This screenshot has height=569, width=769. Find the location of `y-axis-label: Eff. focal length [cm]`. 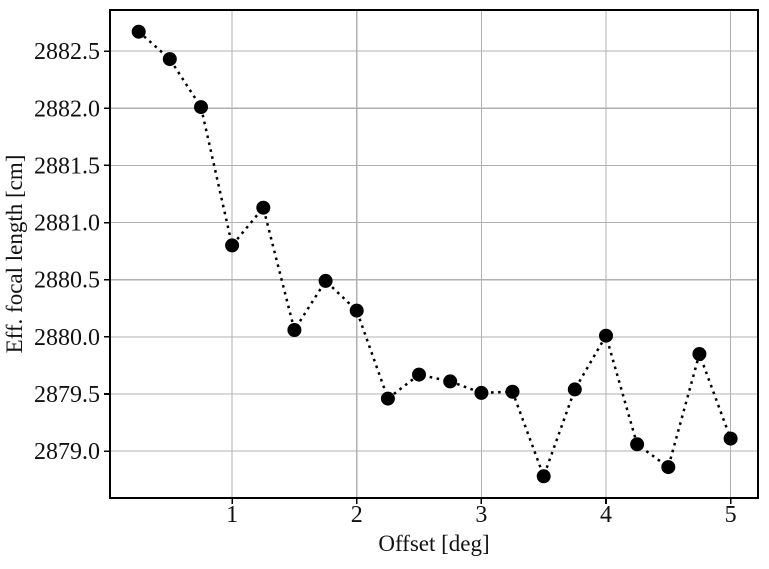

y-axis-label: Eff. focal length [cm] is located at coordinates (14, 254).